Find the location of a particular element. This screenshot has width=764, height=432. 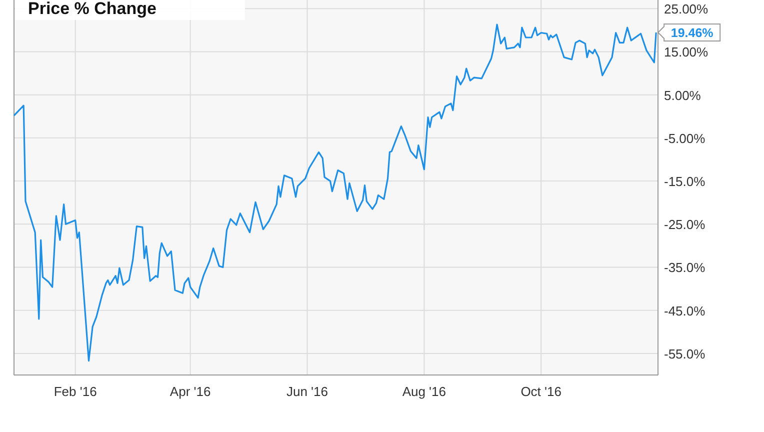

chart-title: Price % Change is located at coordinates (92, 9).